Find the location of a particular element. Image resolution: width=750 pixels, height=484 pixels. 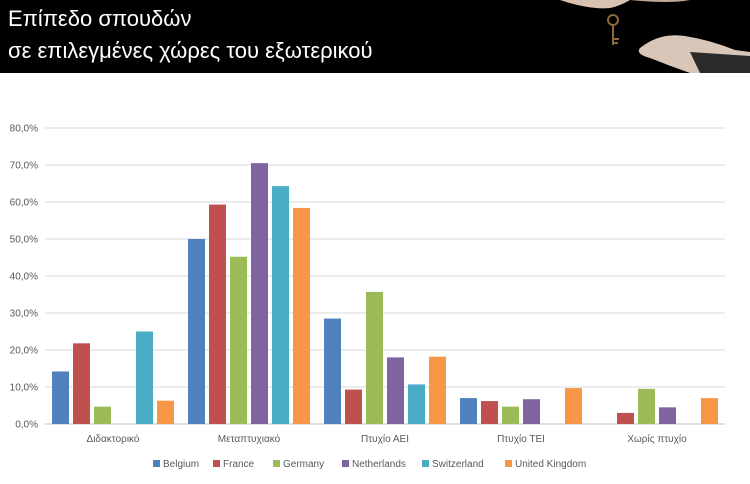

slide-title-line-2: σε επιλεγμένες χώρες του εξωτερικού is located at coordinates (190, 50).